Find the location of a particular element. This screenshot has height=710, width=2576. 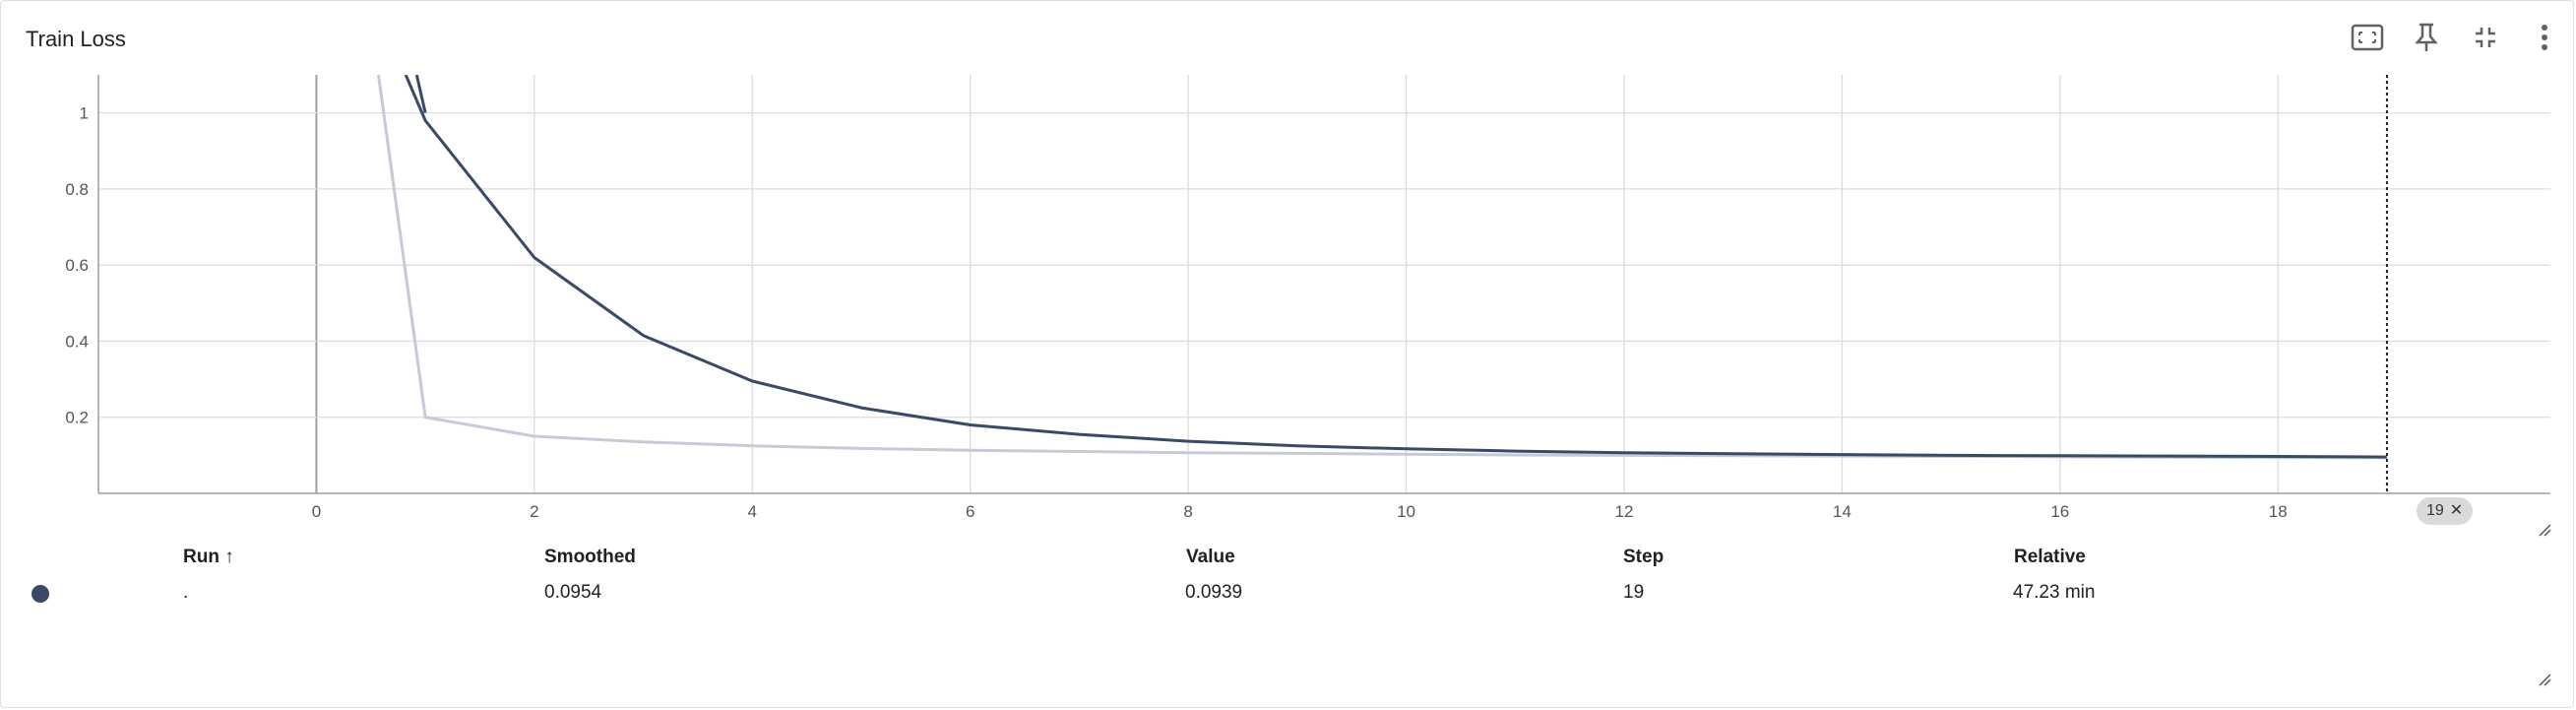

header-smoothed: Smoothed is located at coordinates (590, 557).